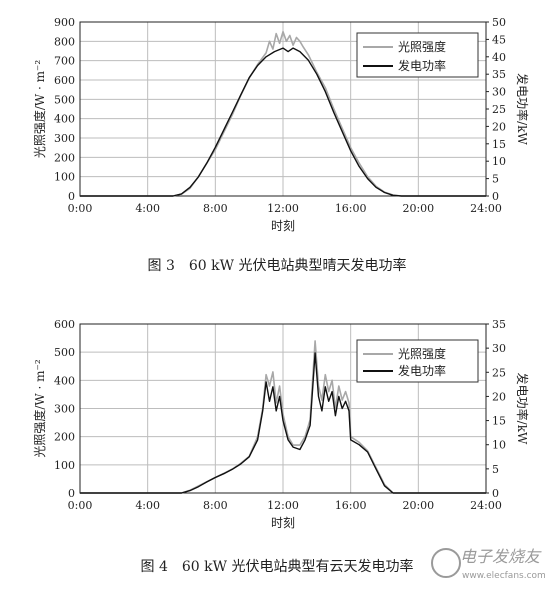 The image size is (554, 590). I want to click on figure-caption: 图 4 60 kW 光伏电站典型有云天发电功率, so click(277, 566).